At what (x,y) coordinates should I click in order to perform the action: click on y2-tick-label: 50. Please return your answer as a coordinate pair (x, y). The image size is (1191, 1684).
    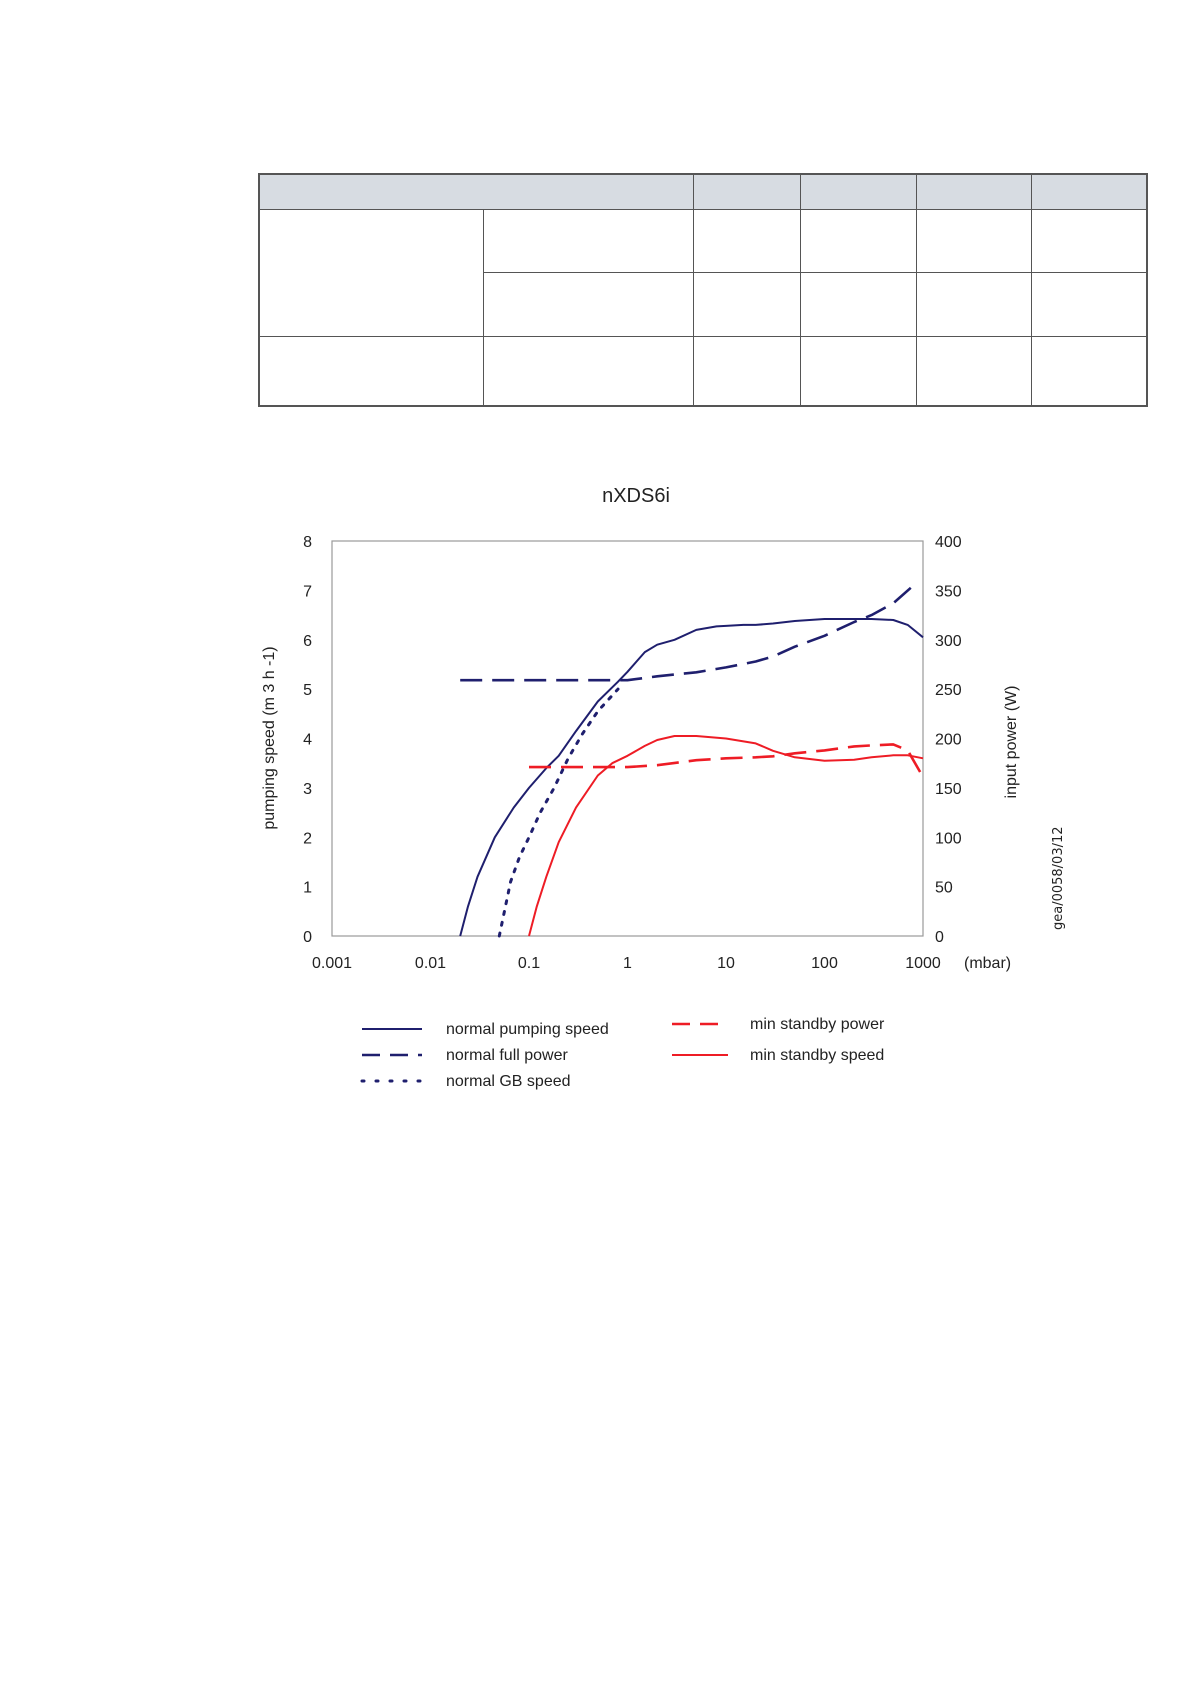
    Looking at the image, I should click on (944, 888).